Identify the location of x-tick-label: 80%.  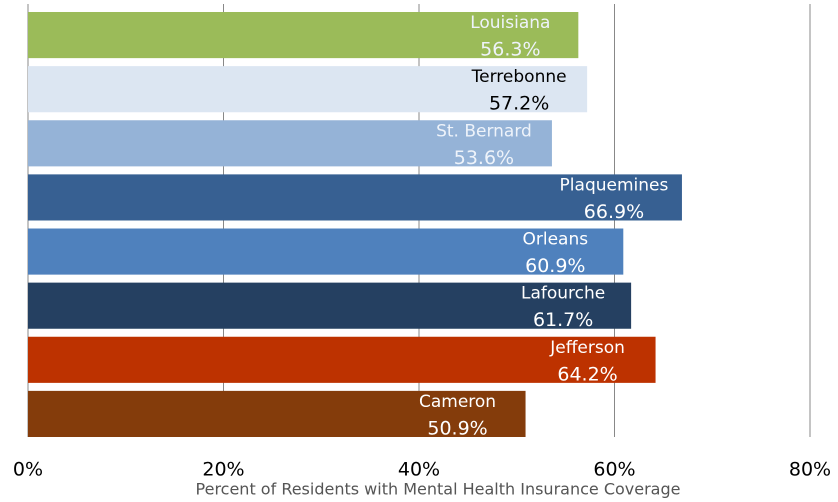
(810, 470).